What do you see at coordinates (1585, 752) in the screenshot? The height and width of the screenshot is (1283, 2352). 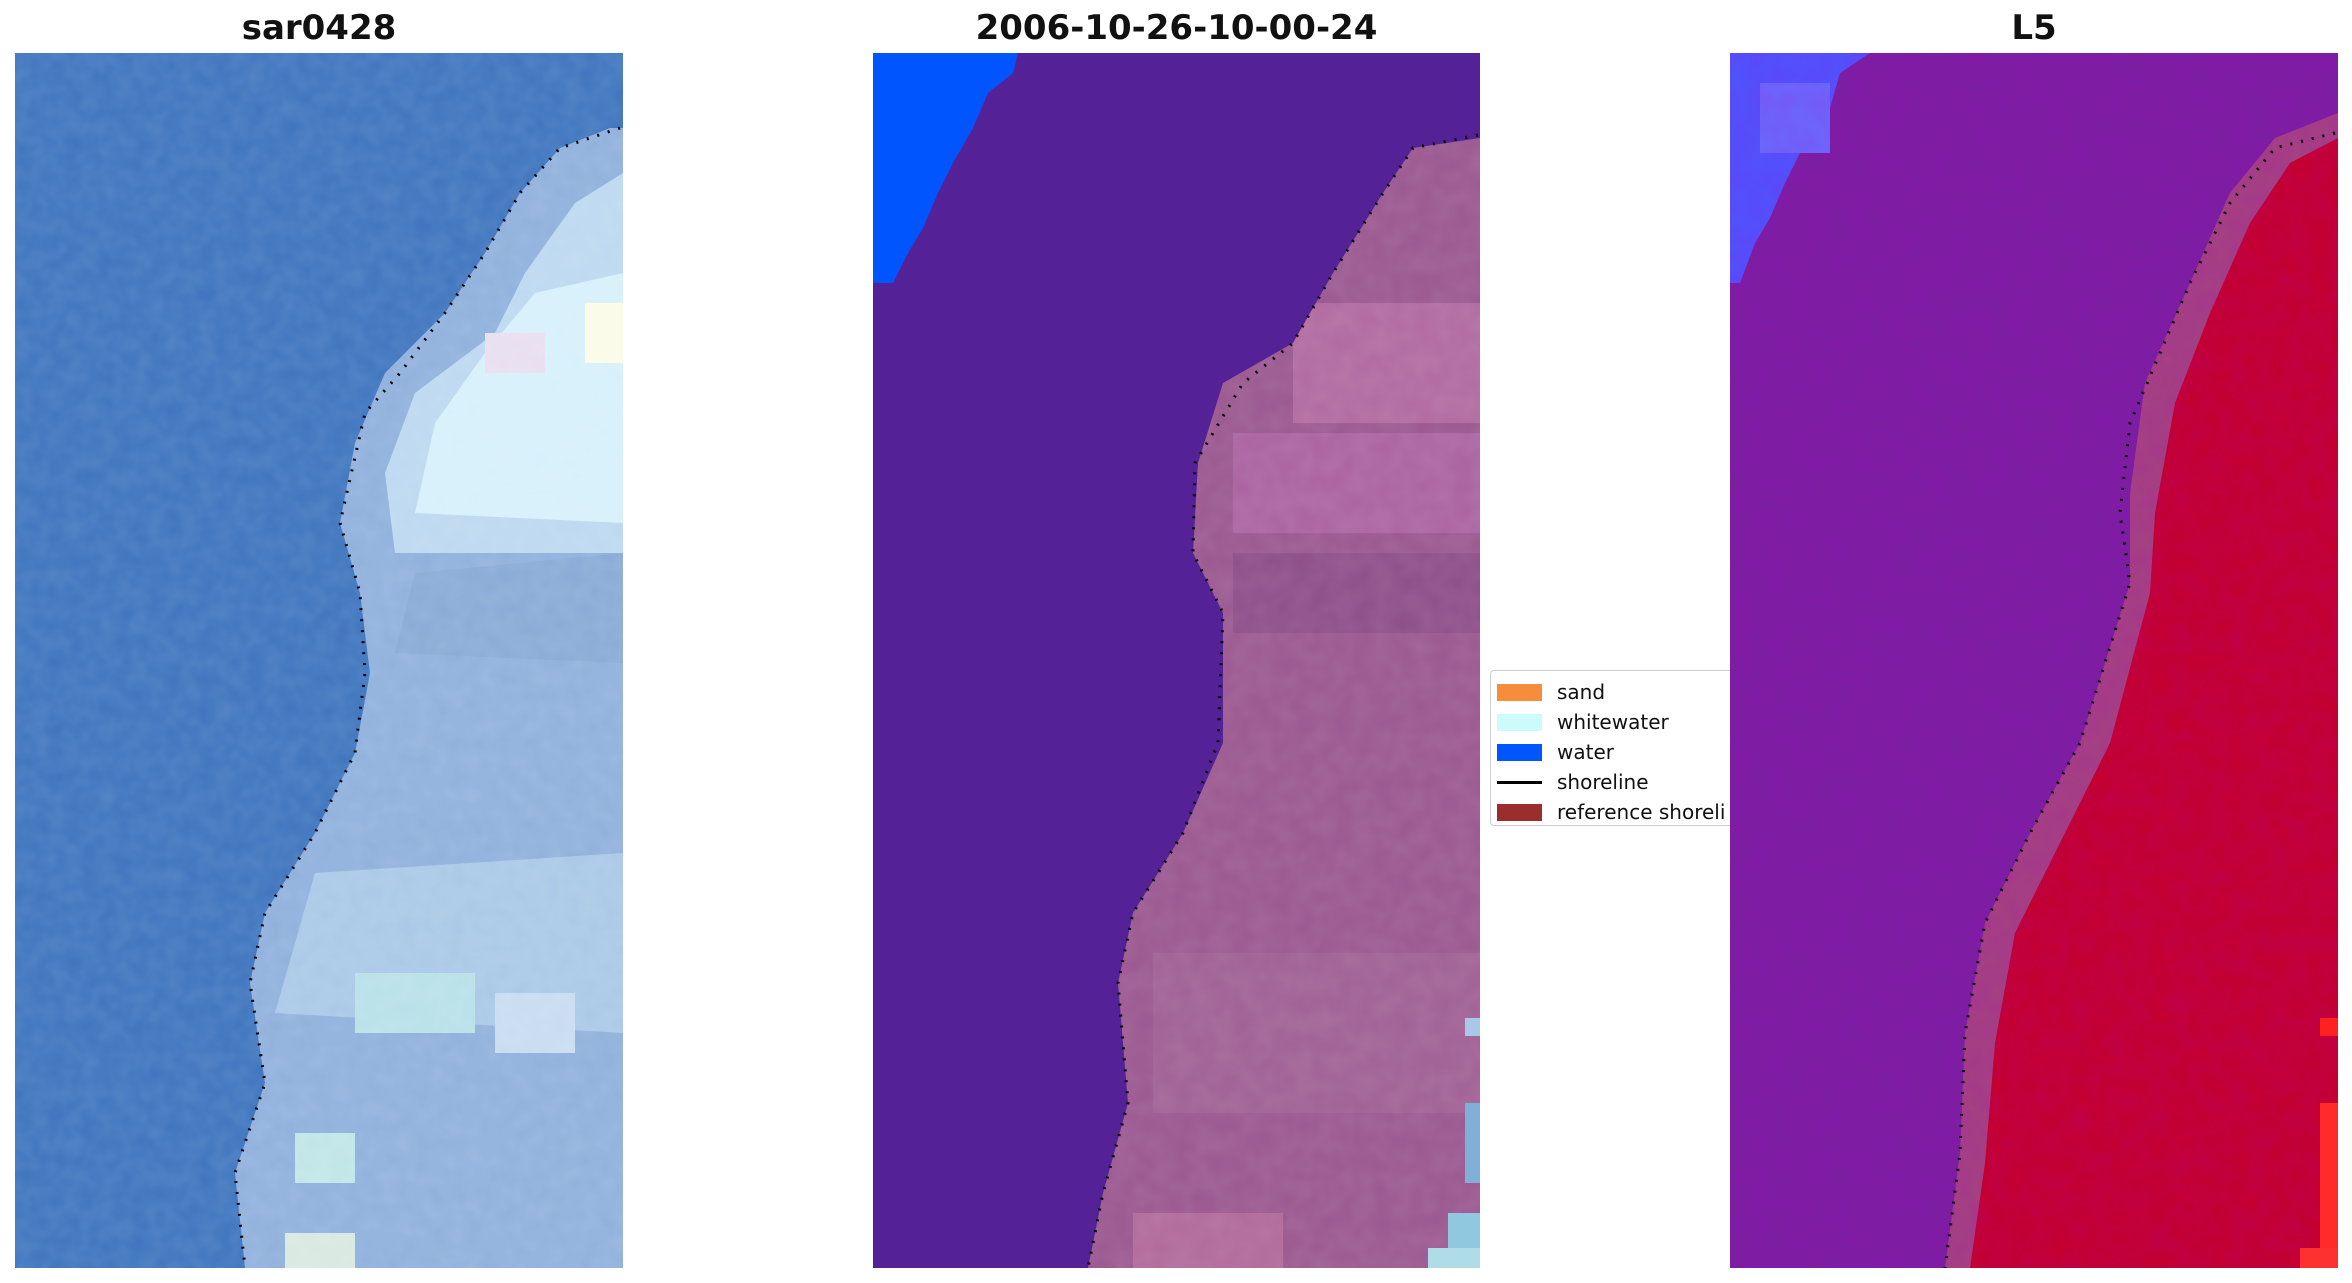 I see `legend-label: water` at bounding box center [1585, 752].